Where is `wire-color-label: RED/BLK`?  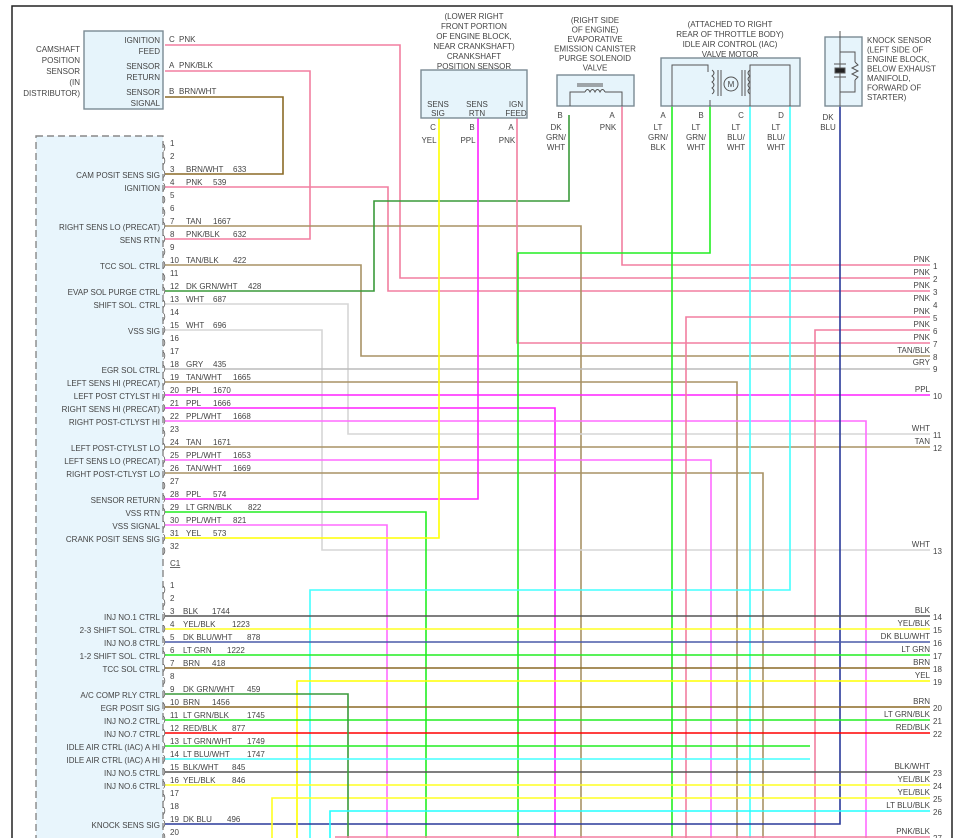
wire-color-label: RED/BLK is located at coordinates (200, 728).